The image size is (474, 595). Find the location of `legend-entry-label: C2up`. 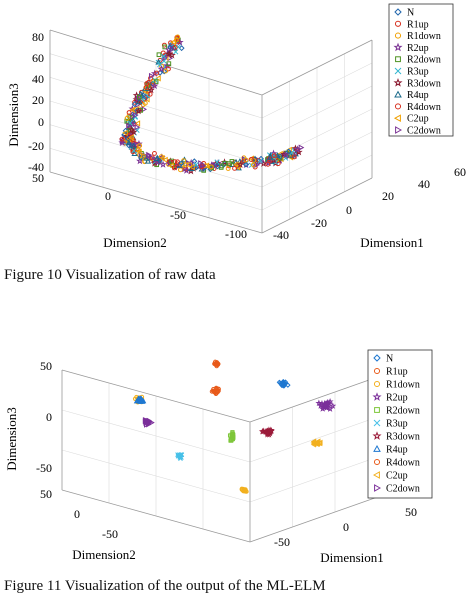

legend-entry-label: C2up is located at coordinates (418, 119).